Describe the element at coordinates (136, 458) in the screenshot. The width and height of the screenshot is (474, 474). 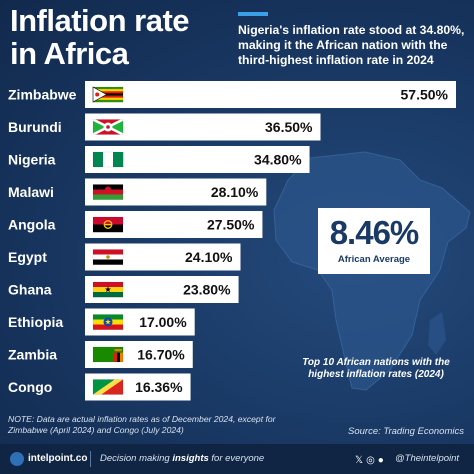
I see `tagline-pre: Decision making` at that location.